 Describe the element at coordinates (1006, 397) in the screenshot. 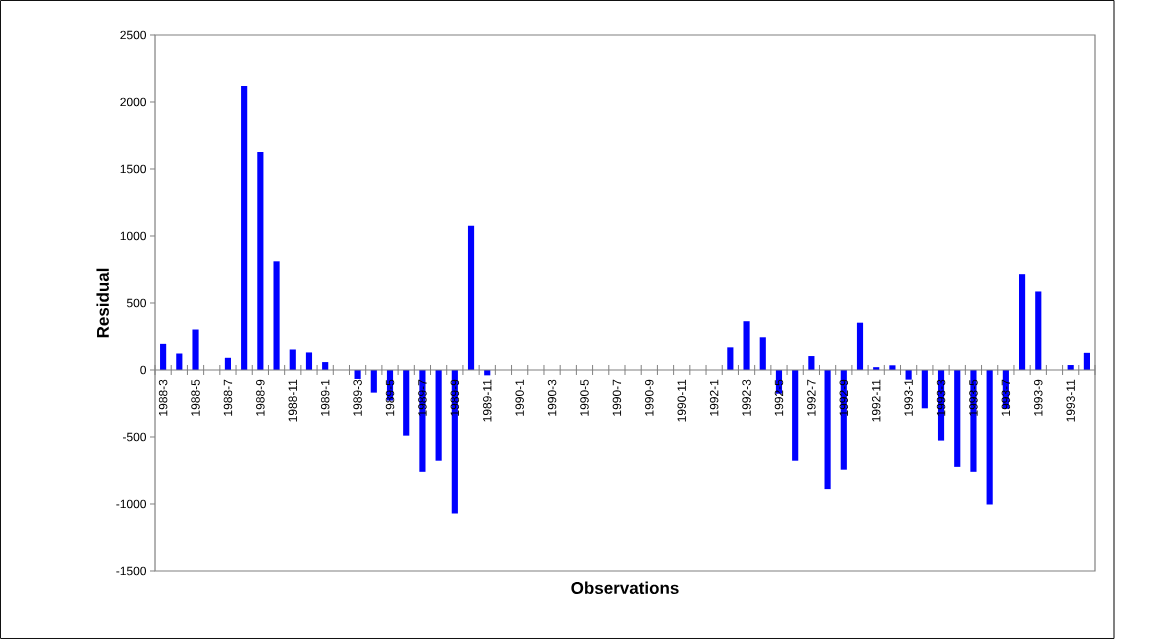

I see `x-tick-label: 1993-7` at that location.